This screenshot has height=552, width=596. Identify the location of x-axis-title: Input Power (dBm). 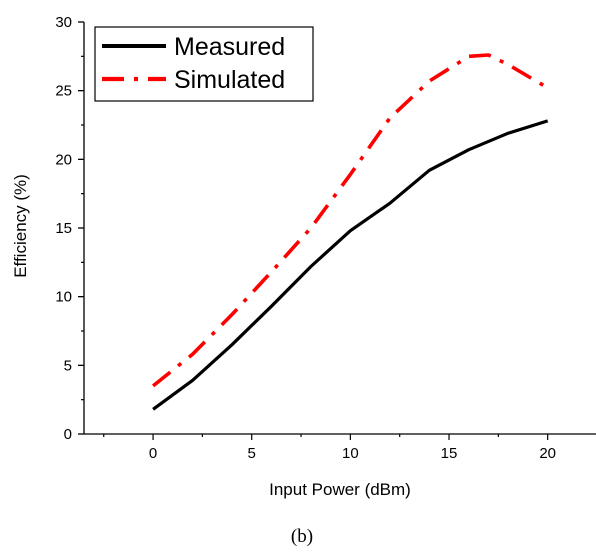
(340, 489).